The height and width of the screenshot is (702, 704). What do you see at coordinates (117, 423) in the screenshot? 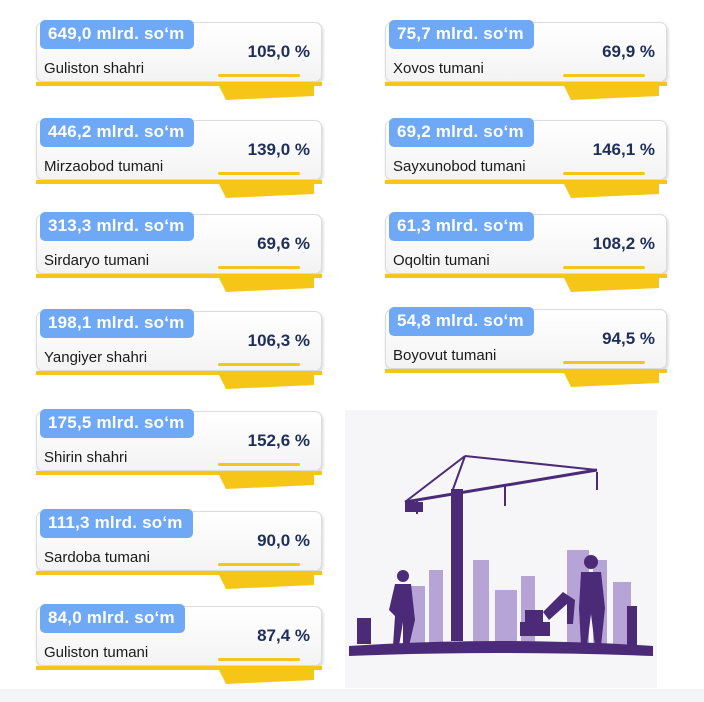
I see `amount-badge: 175,5 mlrd. so‘m` at bounding box center [117, 423].